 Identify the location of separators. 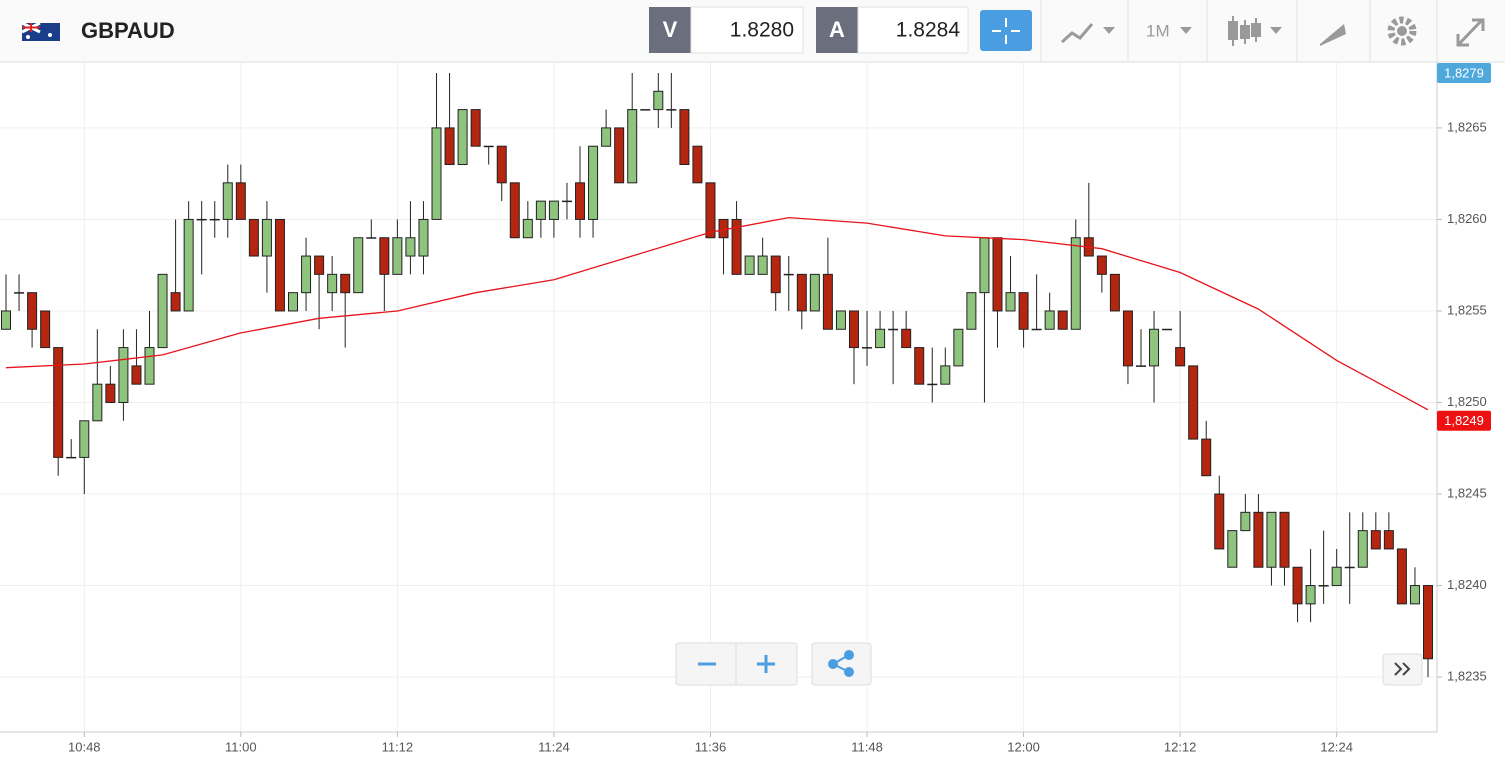
(1239, 31).